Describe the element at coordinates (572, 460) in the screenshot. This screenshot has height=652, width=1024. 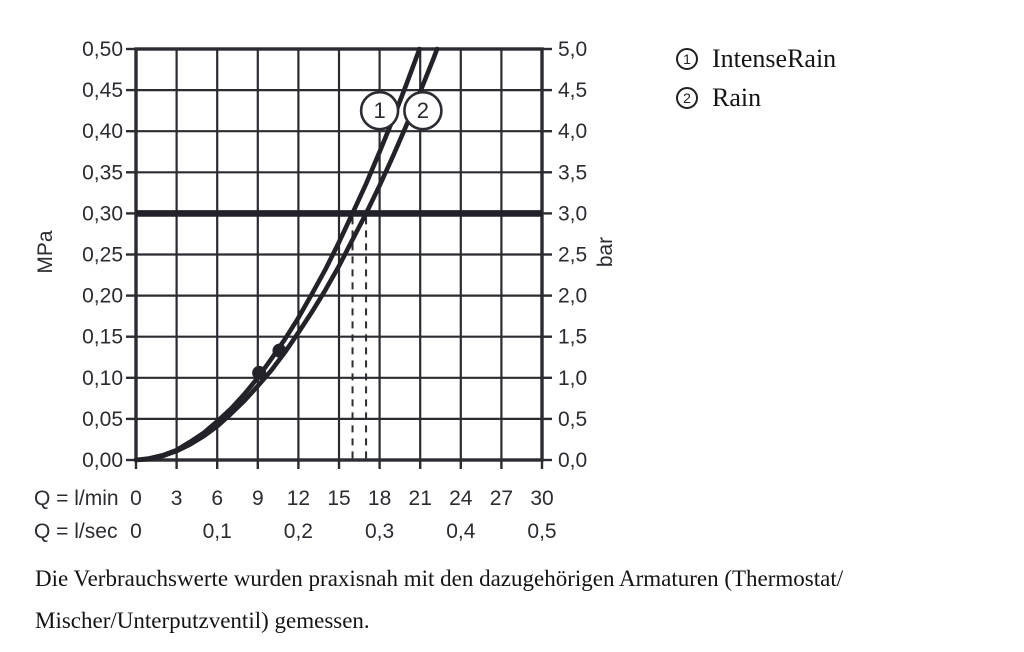
I see `y-right-tick-label: 0,0` at that location.